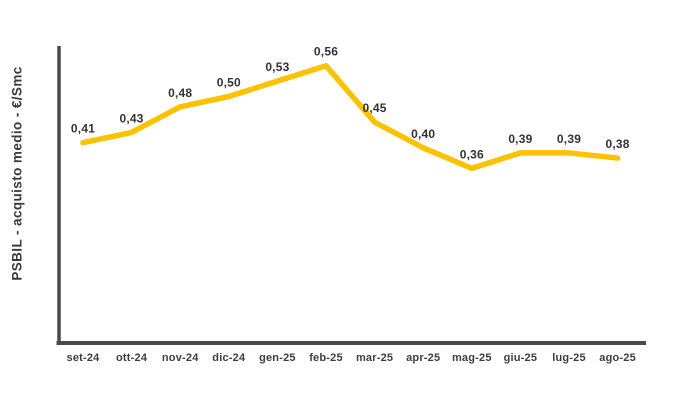 The width and height of the screenshot is (700, 400). I want to click on x-tick-label: gen-25, so click(277, 358).